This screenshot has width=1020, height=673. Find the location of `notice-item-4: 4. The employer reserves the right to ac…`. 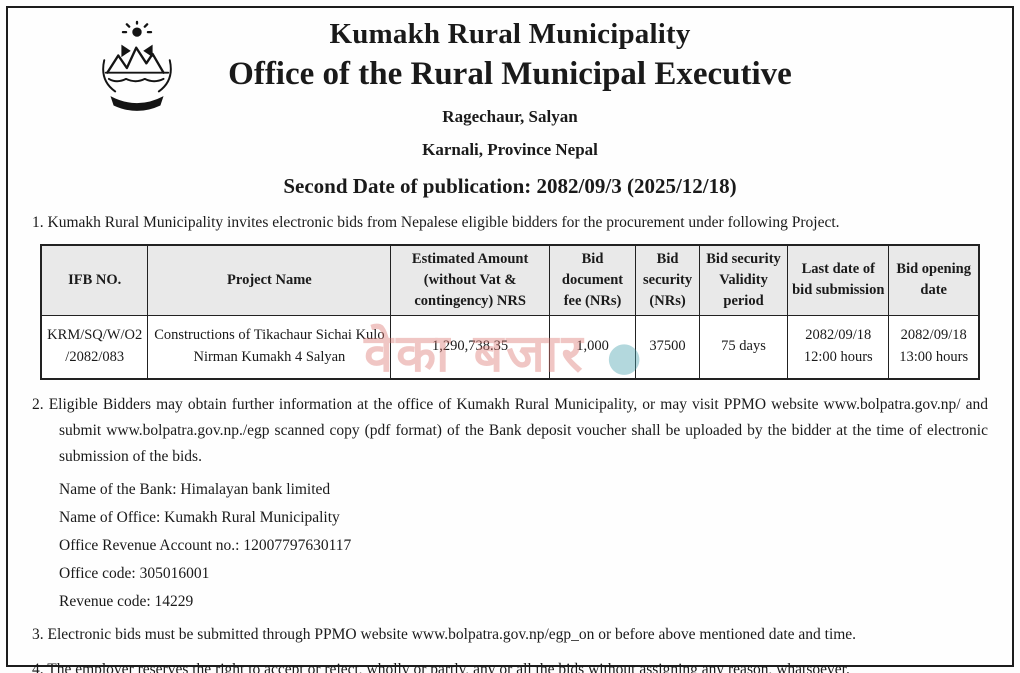

notice-item-4: 4. The employer reserves the right to ac… is located at coordinates (441, 667).